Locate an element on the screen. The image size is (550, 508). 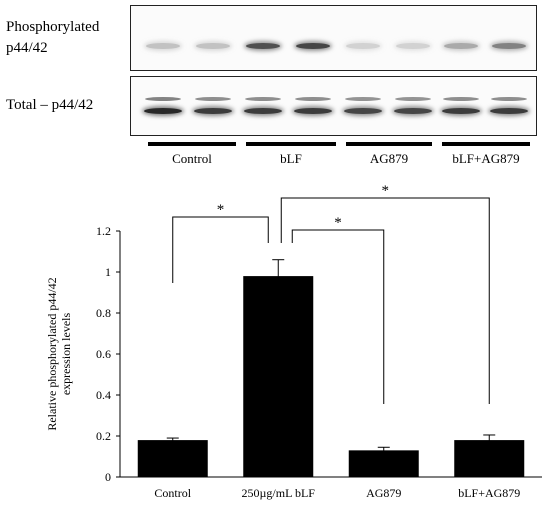
category-label: bLF+AG879 is located at coordinates (489, 493).